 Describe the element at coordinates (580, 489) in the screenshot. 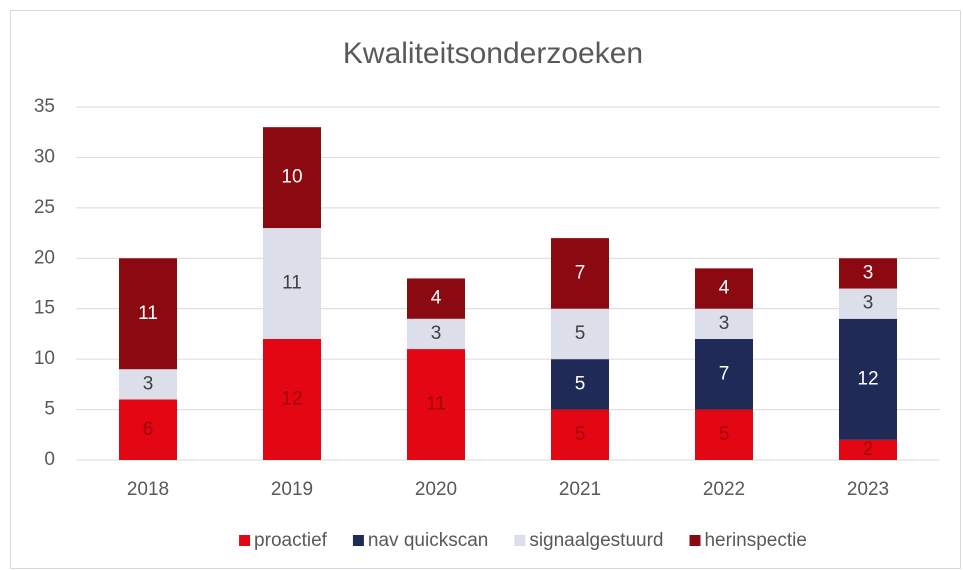

I see `x-tick-label: 2021` at that location.